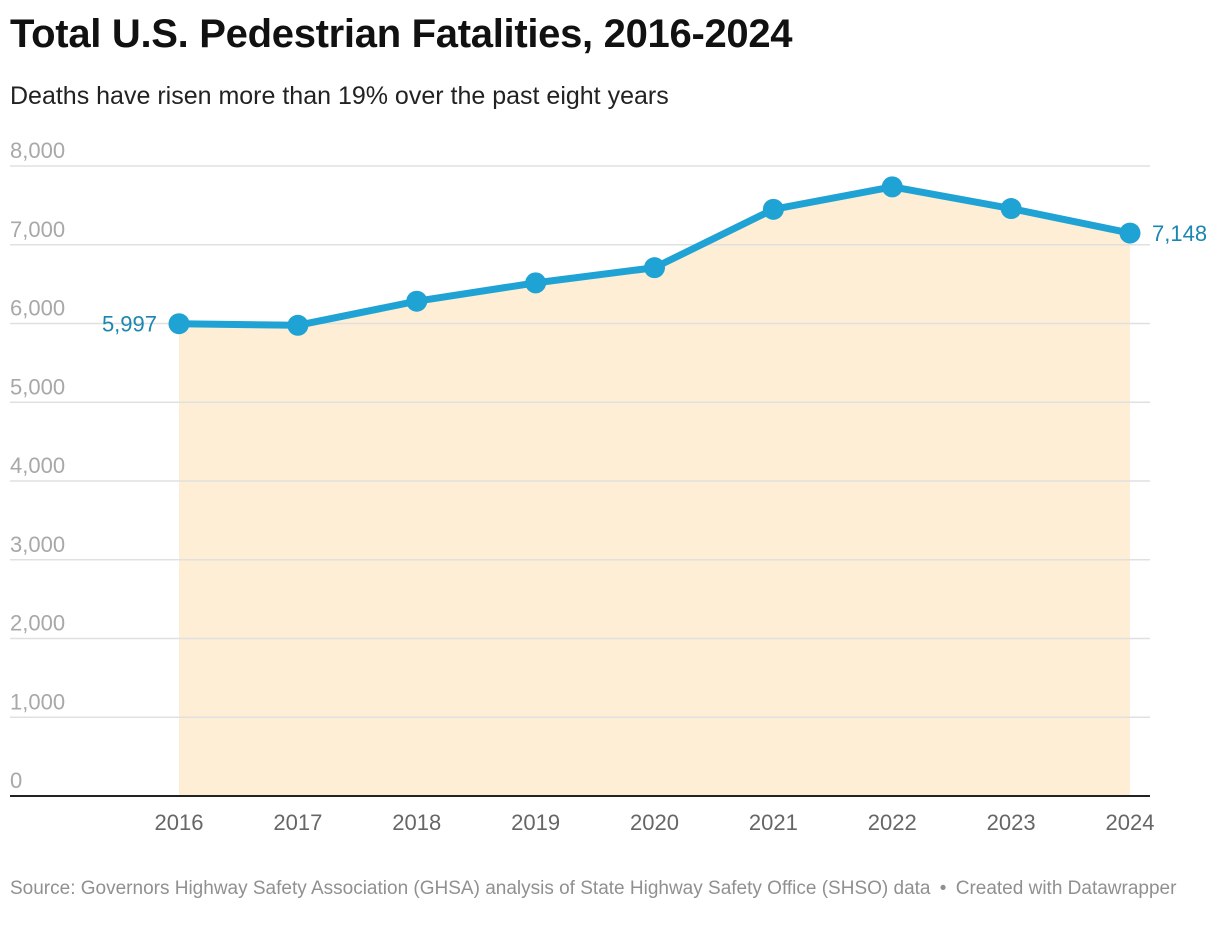  Describe the element at coordinates (37, 701) in the screenshot. I see `y-tick-label: 1,000` at that location.